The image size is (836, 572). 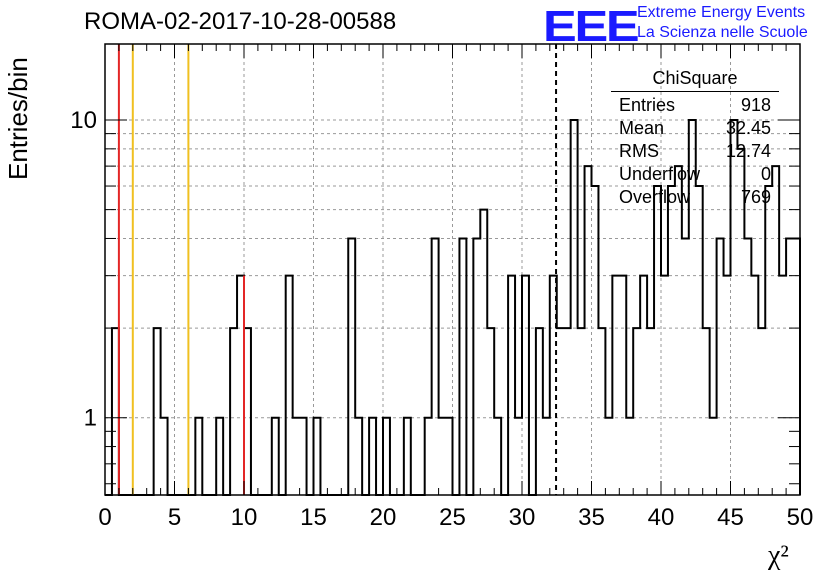 I want to click on y-tick-label: 1, so click(x=90, y=418).